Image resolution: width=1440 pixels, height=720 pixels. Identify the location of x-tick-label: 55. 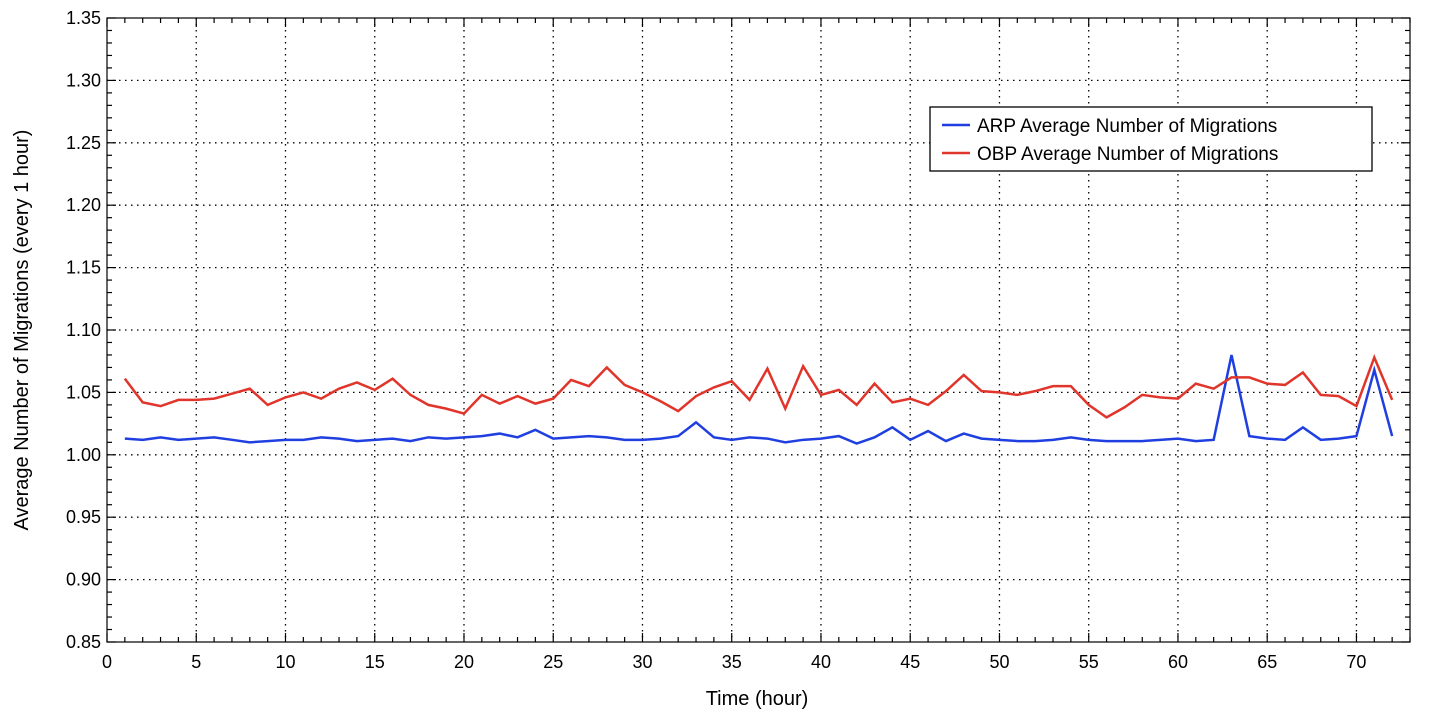
(1089, 662).